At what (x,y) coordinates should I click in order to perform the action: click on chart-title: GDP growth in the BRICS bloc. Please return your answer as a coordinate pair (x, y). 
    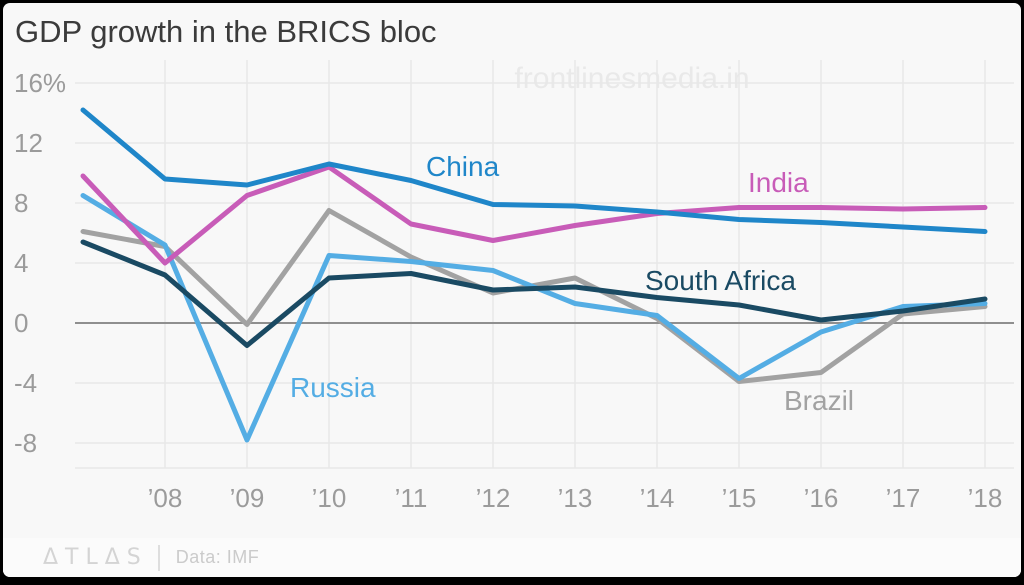
    Looking at the image, I should click on (226, 31).